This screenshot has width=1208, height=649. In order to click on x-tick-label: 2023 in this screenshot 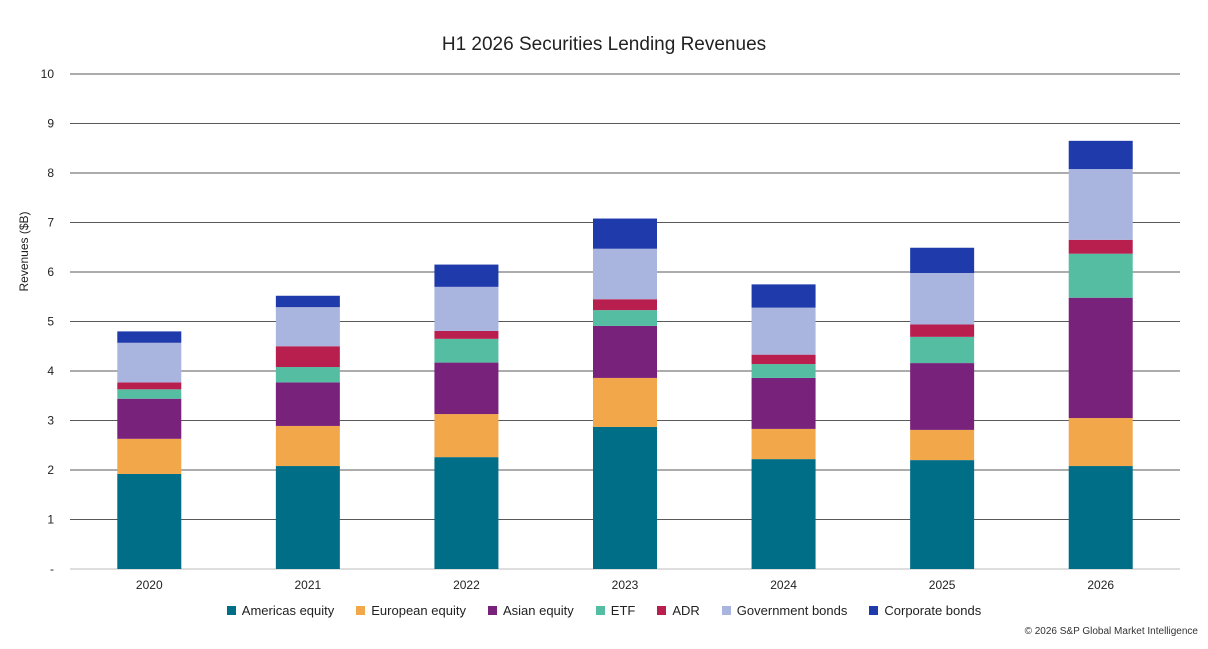, I will do `click(625, 585)`.